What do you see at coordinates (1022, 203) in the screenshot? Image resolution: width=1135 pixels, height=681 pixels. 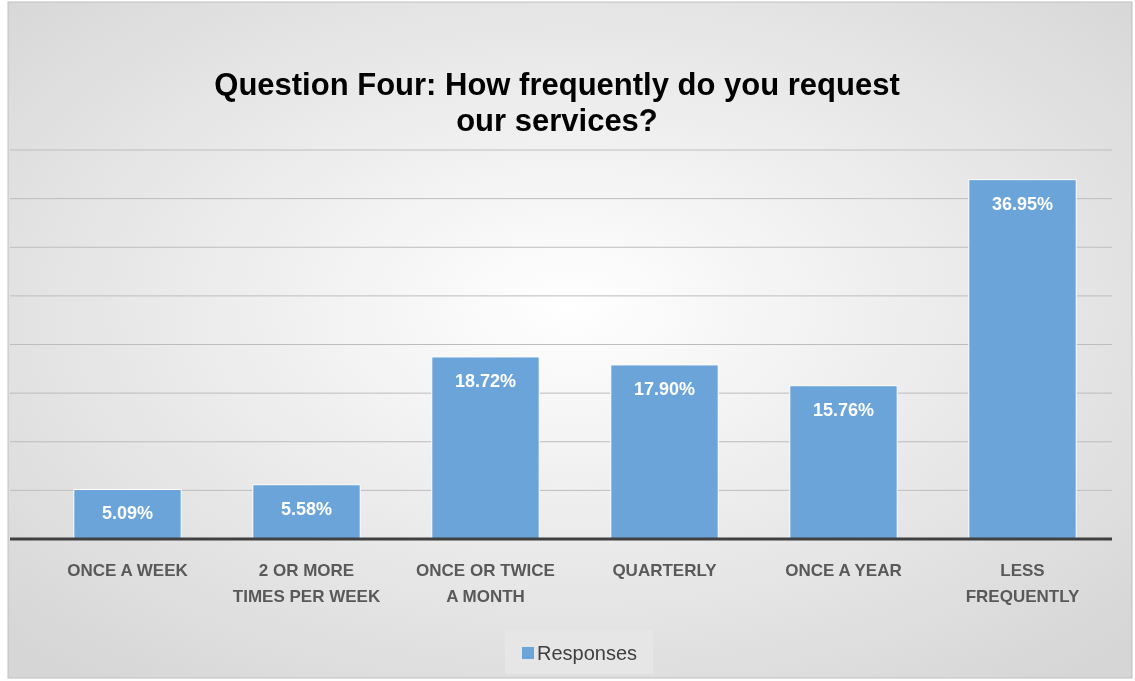 I see `data-label: 36.95%` at bounding box center [1022, 203].